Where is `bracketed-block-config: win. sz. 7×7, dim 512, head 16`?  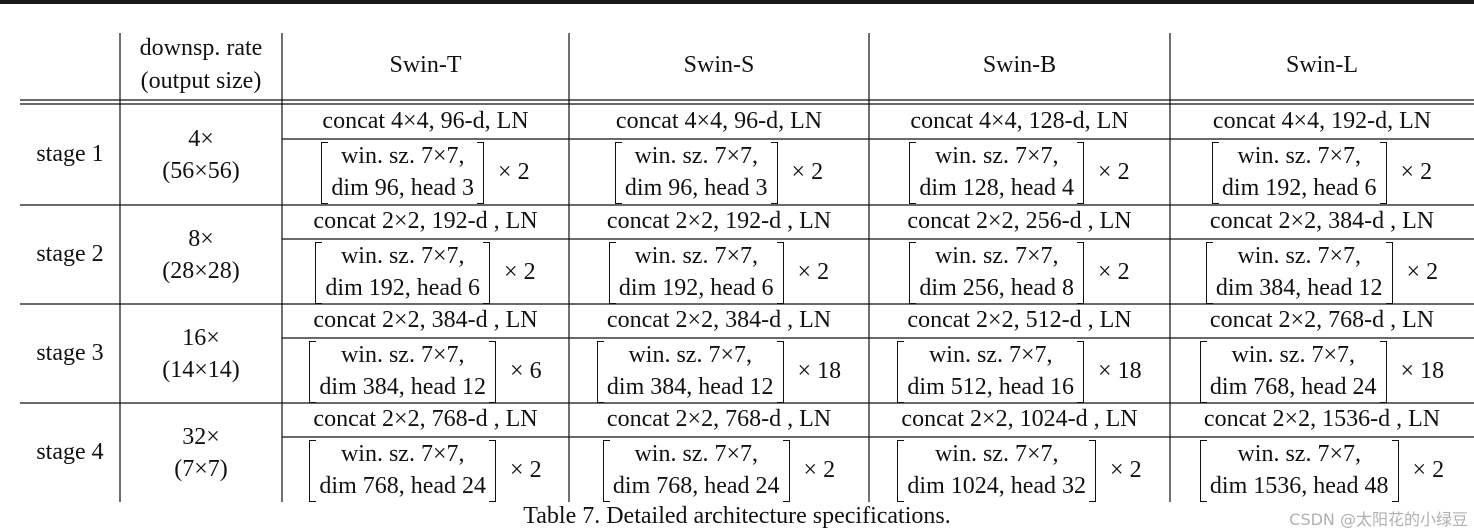
bracketed-block-config: win. sz. 7×7, dim 512, head 16 is located at coordinates (991, 371).